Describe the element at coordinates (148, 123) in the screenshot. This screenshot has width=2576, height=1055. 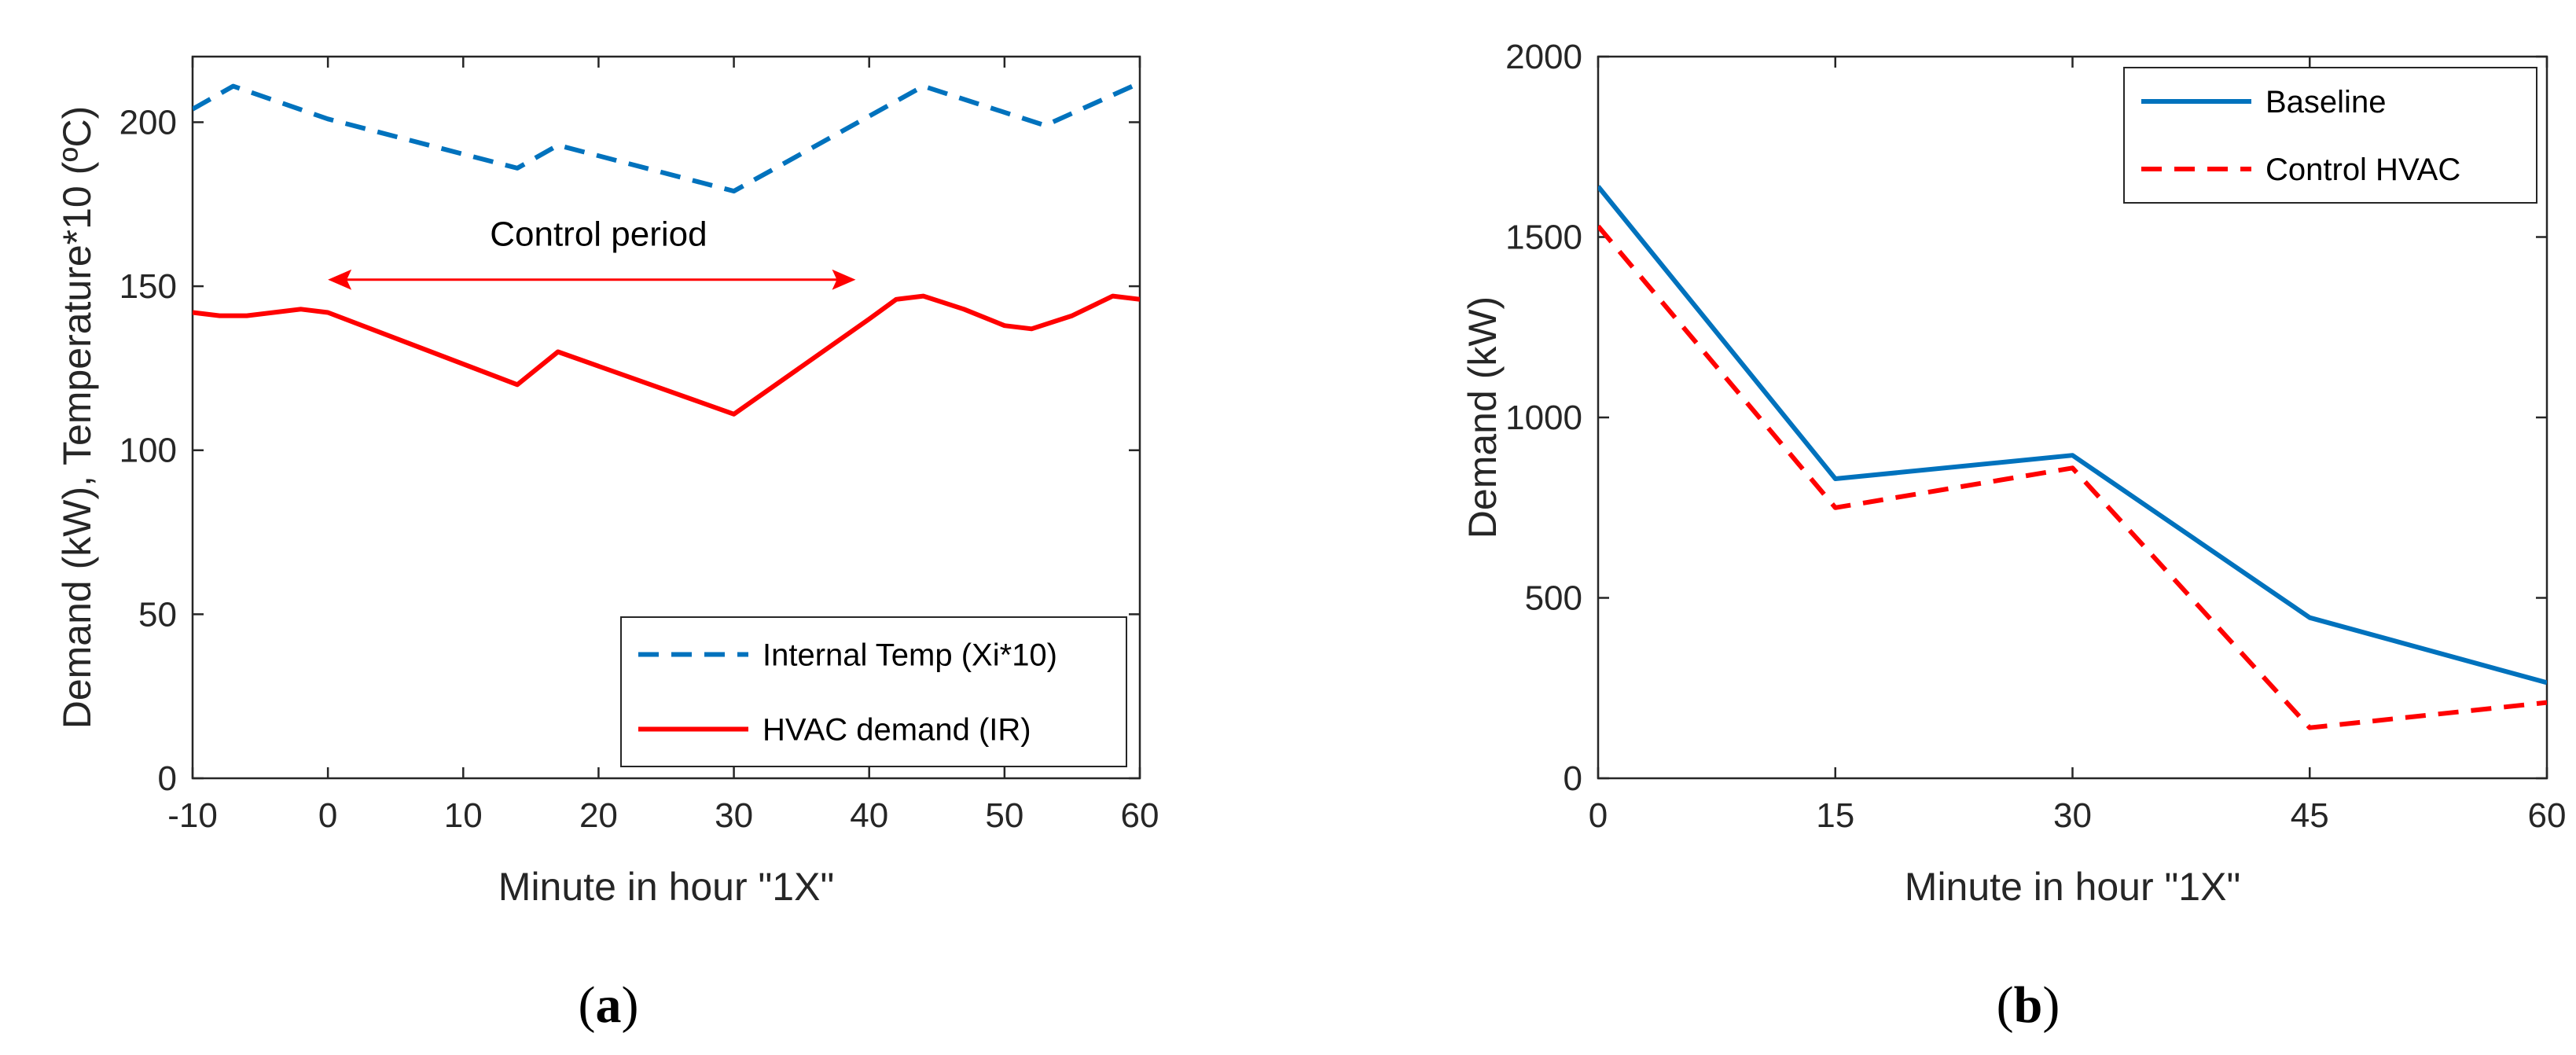
I see `y-tick-label: 200` at that location.